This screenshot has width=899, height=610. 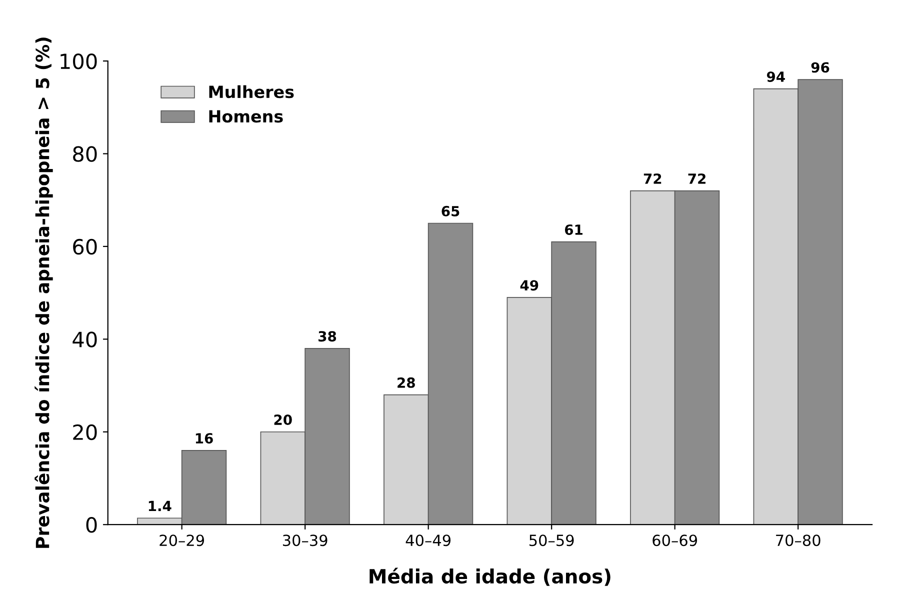 I want to click on y-axis-title: Prevalência do índice de apneia-hipopneia > 5 (%), so click(x=43, y=293).